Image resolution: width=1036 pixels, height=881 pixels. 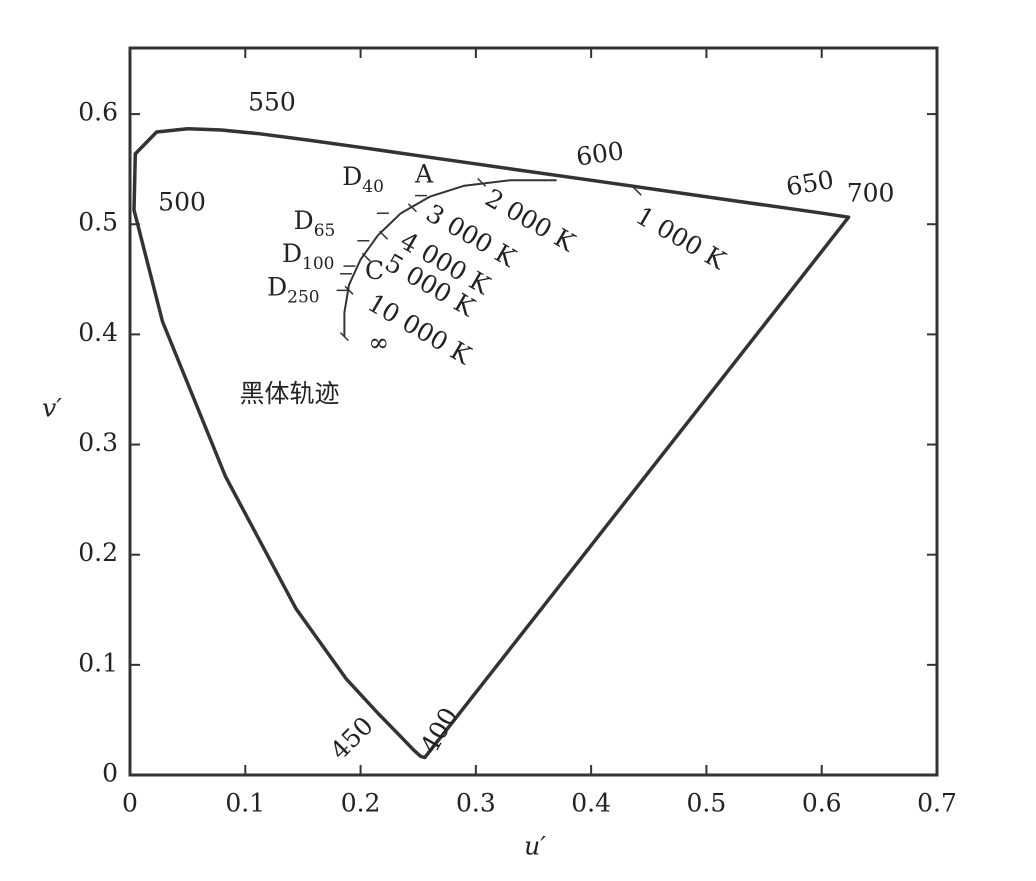 I want to click on illuminant-subscript: 40, so click(x=373, y=187).